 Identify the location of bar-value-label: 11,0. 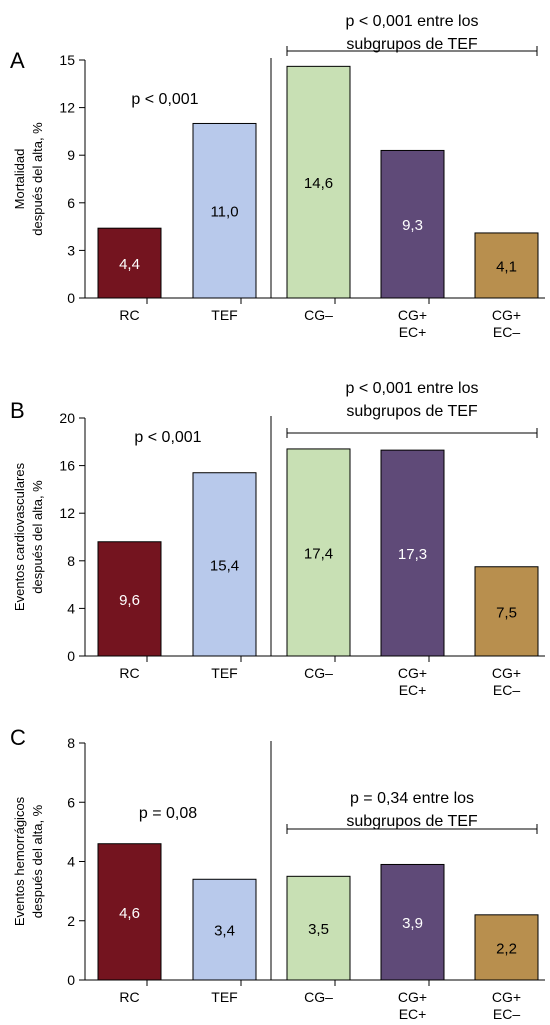
(224, 212).